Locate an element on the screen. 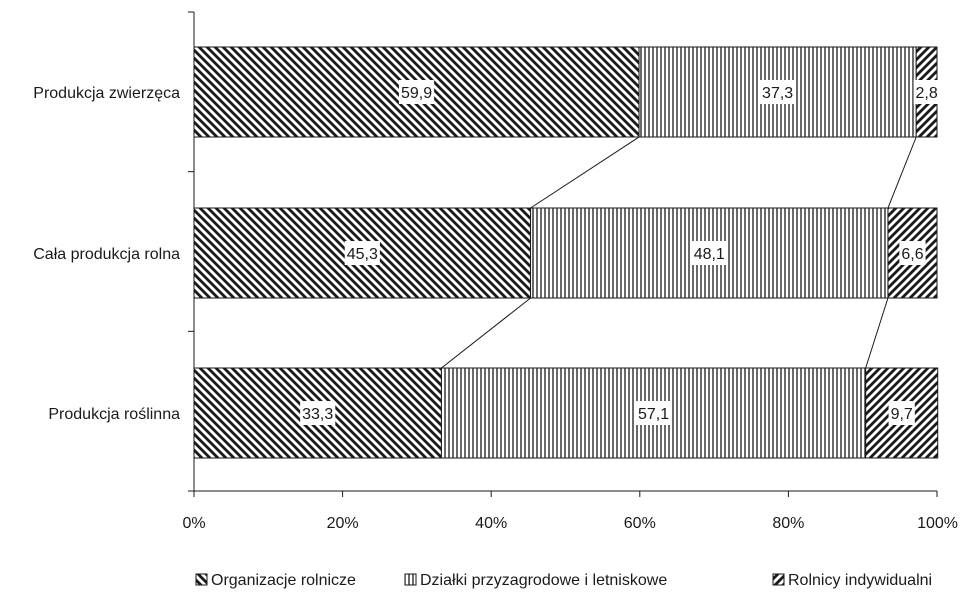 Image resolution: width=962 pixels, height=593 pixels. legend-item-organizacje: Organizacje rolnicze is located at coordinates (275, 580).